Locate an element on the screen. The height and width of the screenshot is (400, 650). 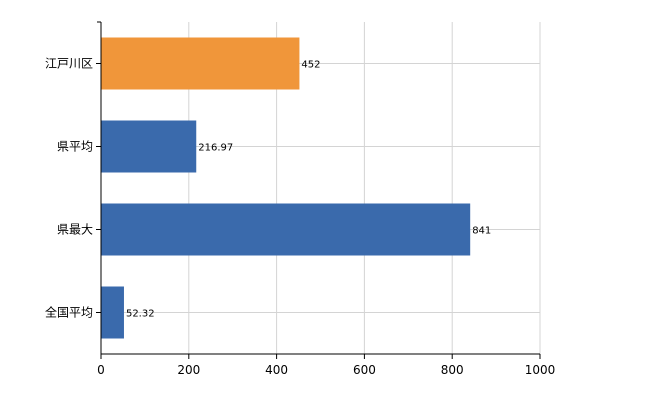
data-label: 52.32 is located at coordinates (140, 314).